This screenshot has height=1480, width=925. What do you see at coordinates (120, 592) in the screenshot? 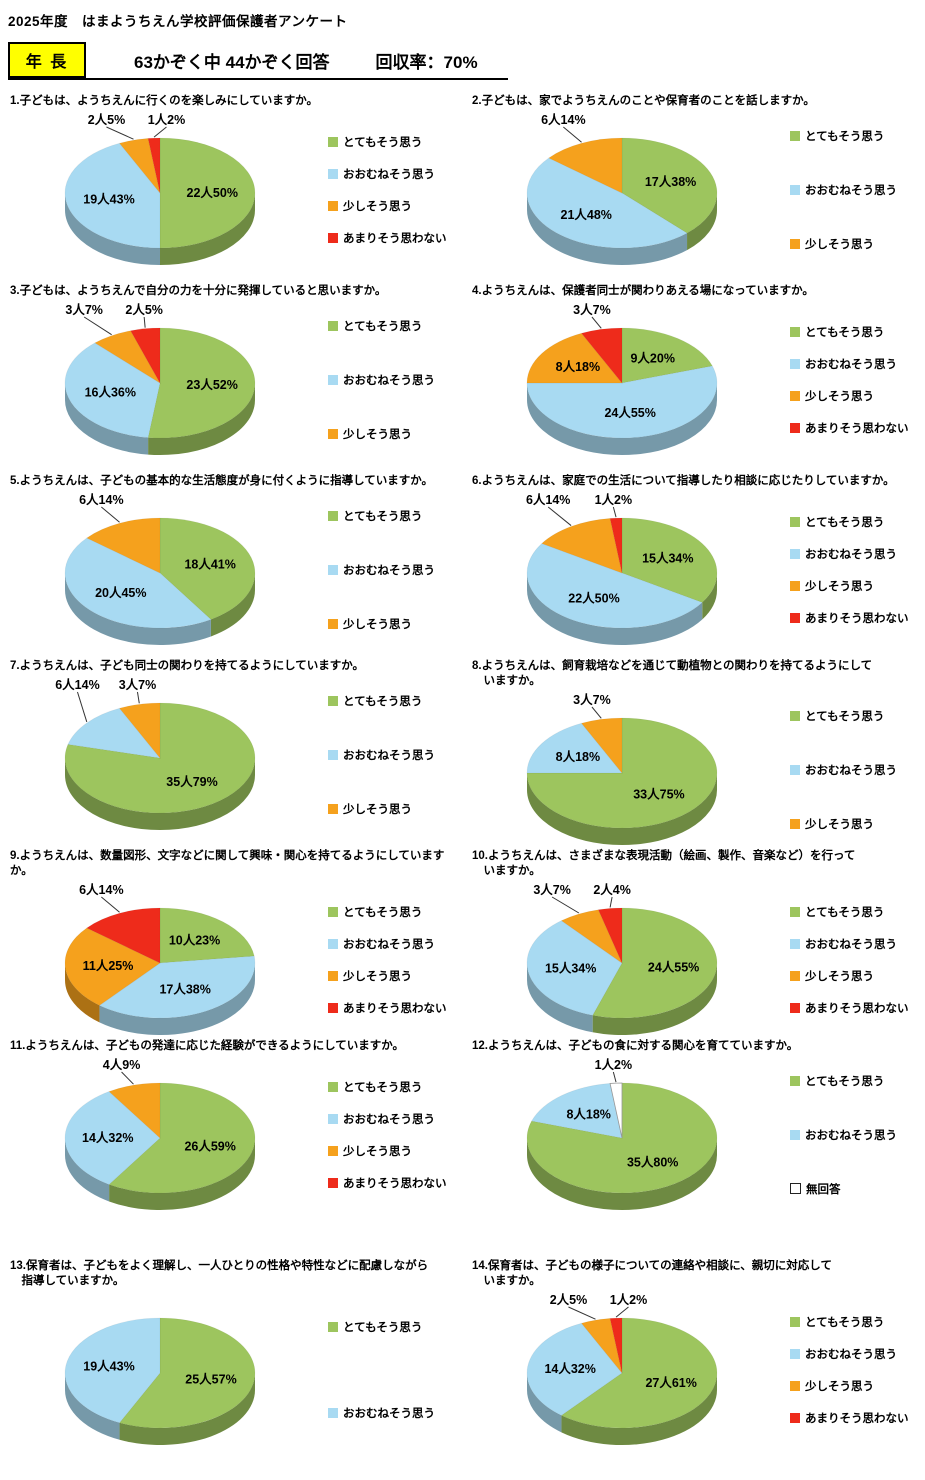
I see `slice-label: 20人45%` at bounding box center [120, 592].